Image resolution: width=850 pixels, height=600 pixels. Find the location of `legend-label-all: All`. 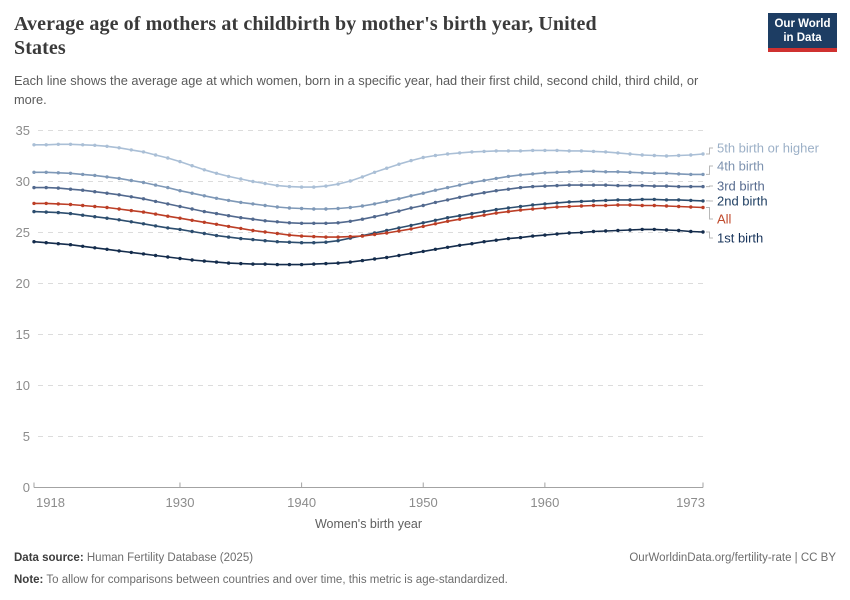

legend-label-all: All is located at coordinates (724, 219).